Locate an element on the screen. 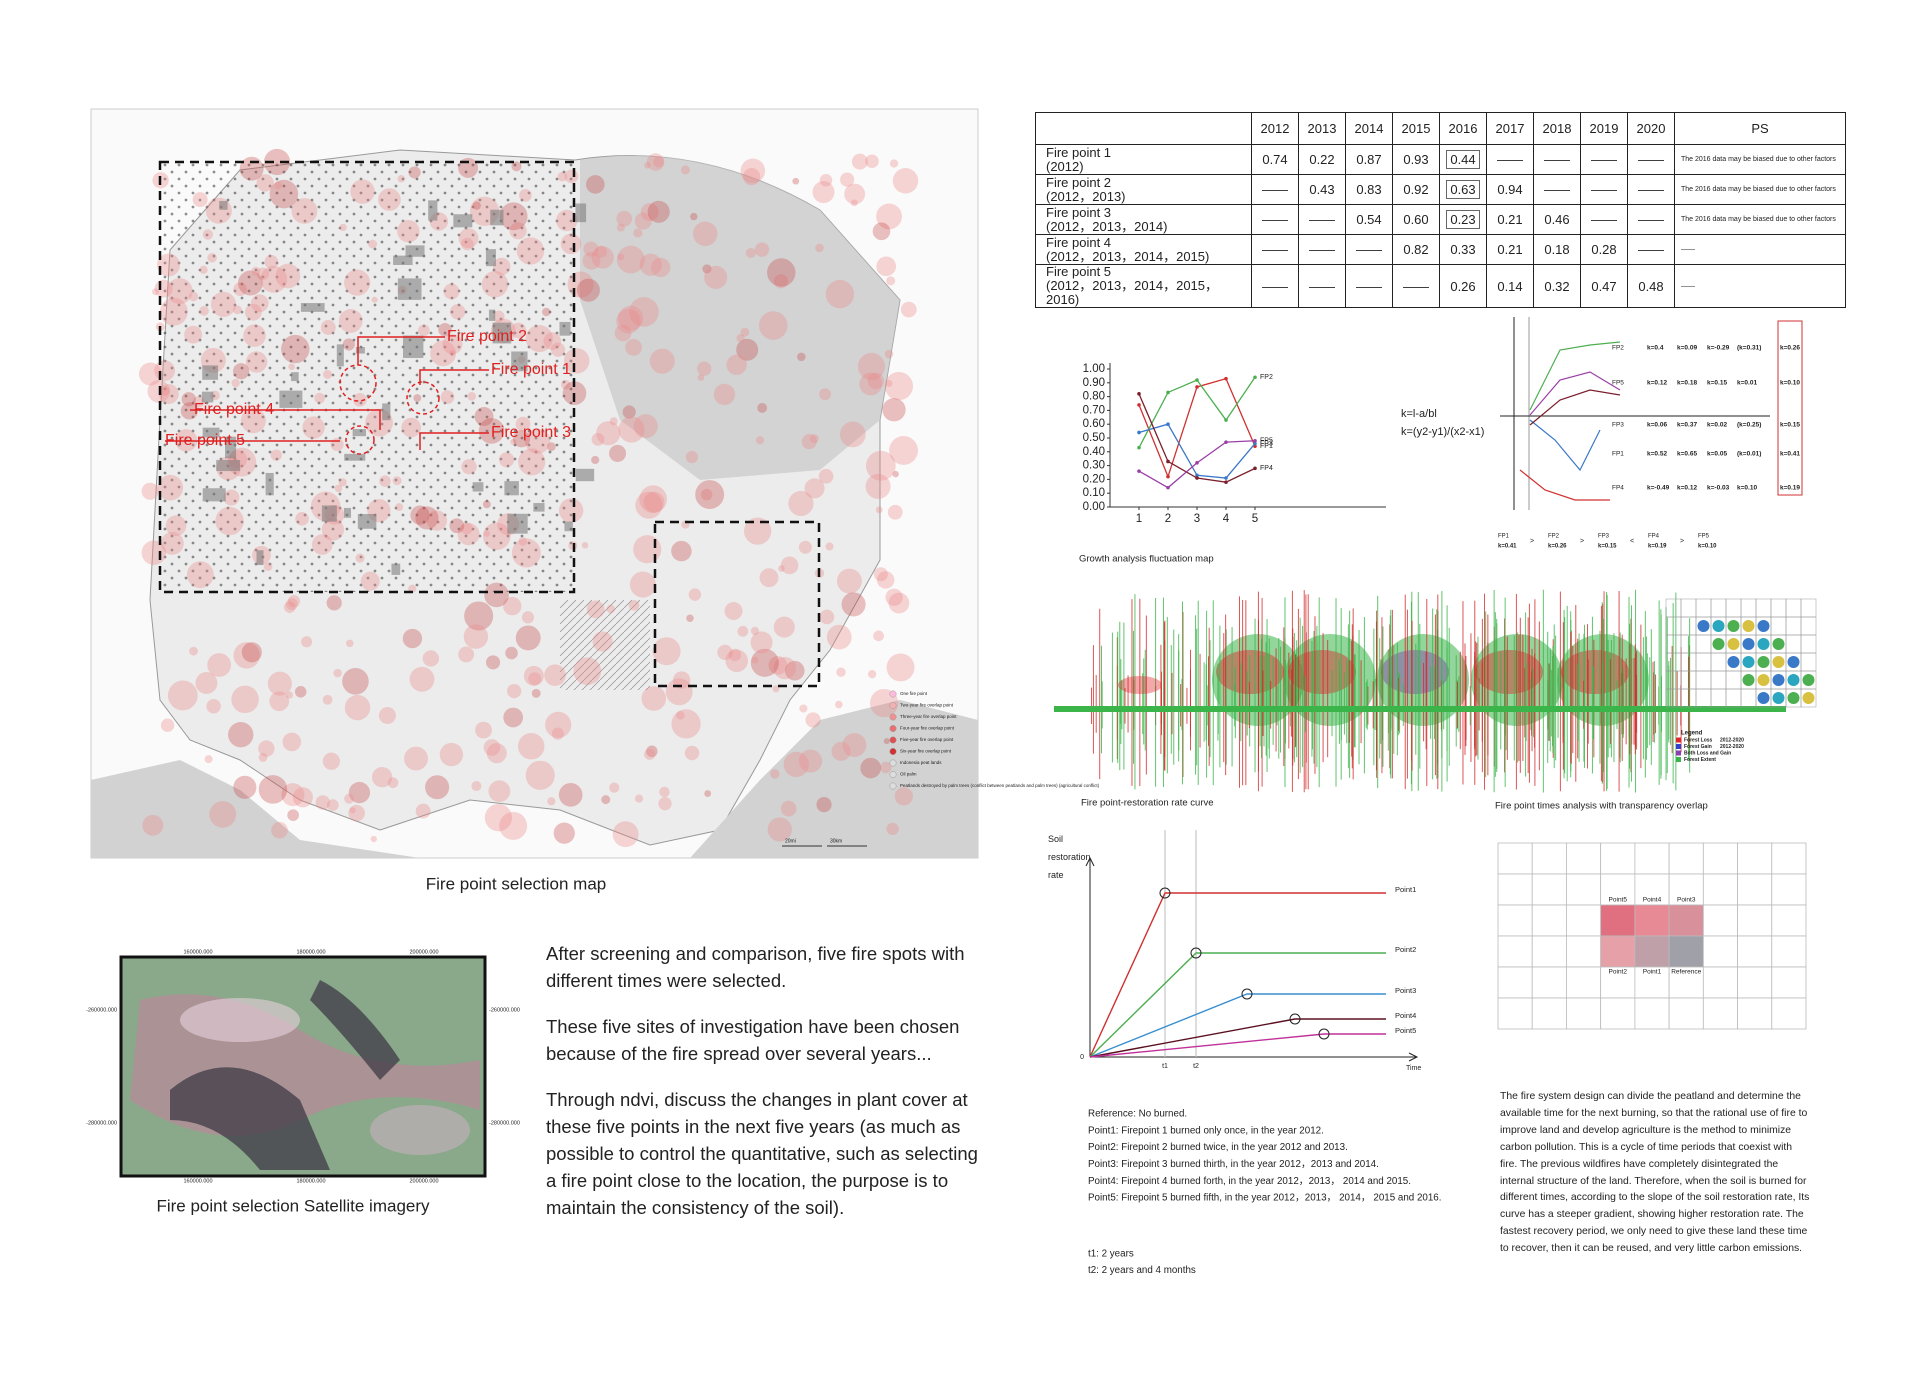  header-cell: 2015 is located at coordinates (1416, 128).